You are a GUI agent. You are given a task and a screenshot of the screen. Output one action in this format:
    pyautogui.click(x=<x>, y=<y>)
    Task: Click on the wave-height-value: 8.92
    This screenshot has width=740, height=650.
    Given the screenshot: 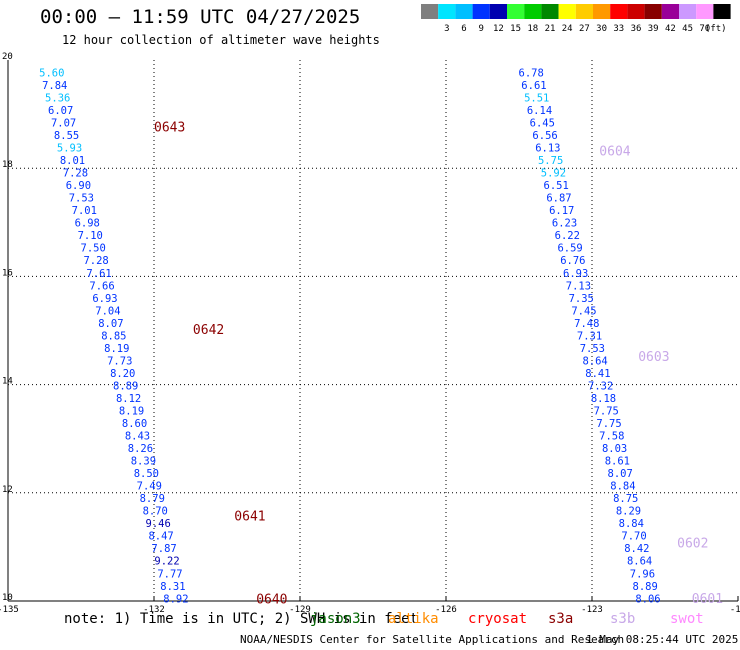 What is the action you would take?
    pyautogui.click(x=175, y=599)
    